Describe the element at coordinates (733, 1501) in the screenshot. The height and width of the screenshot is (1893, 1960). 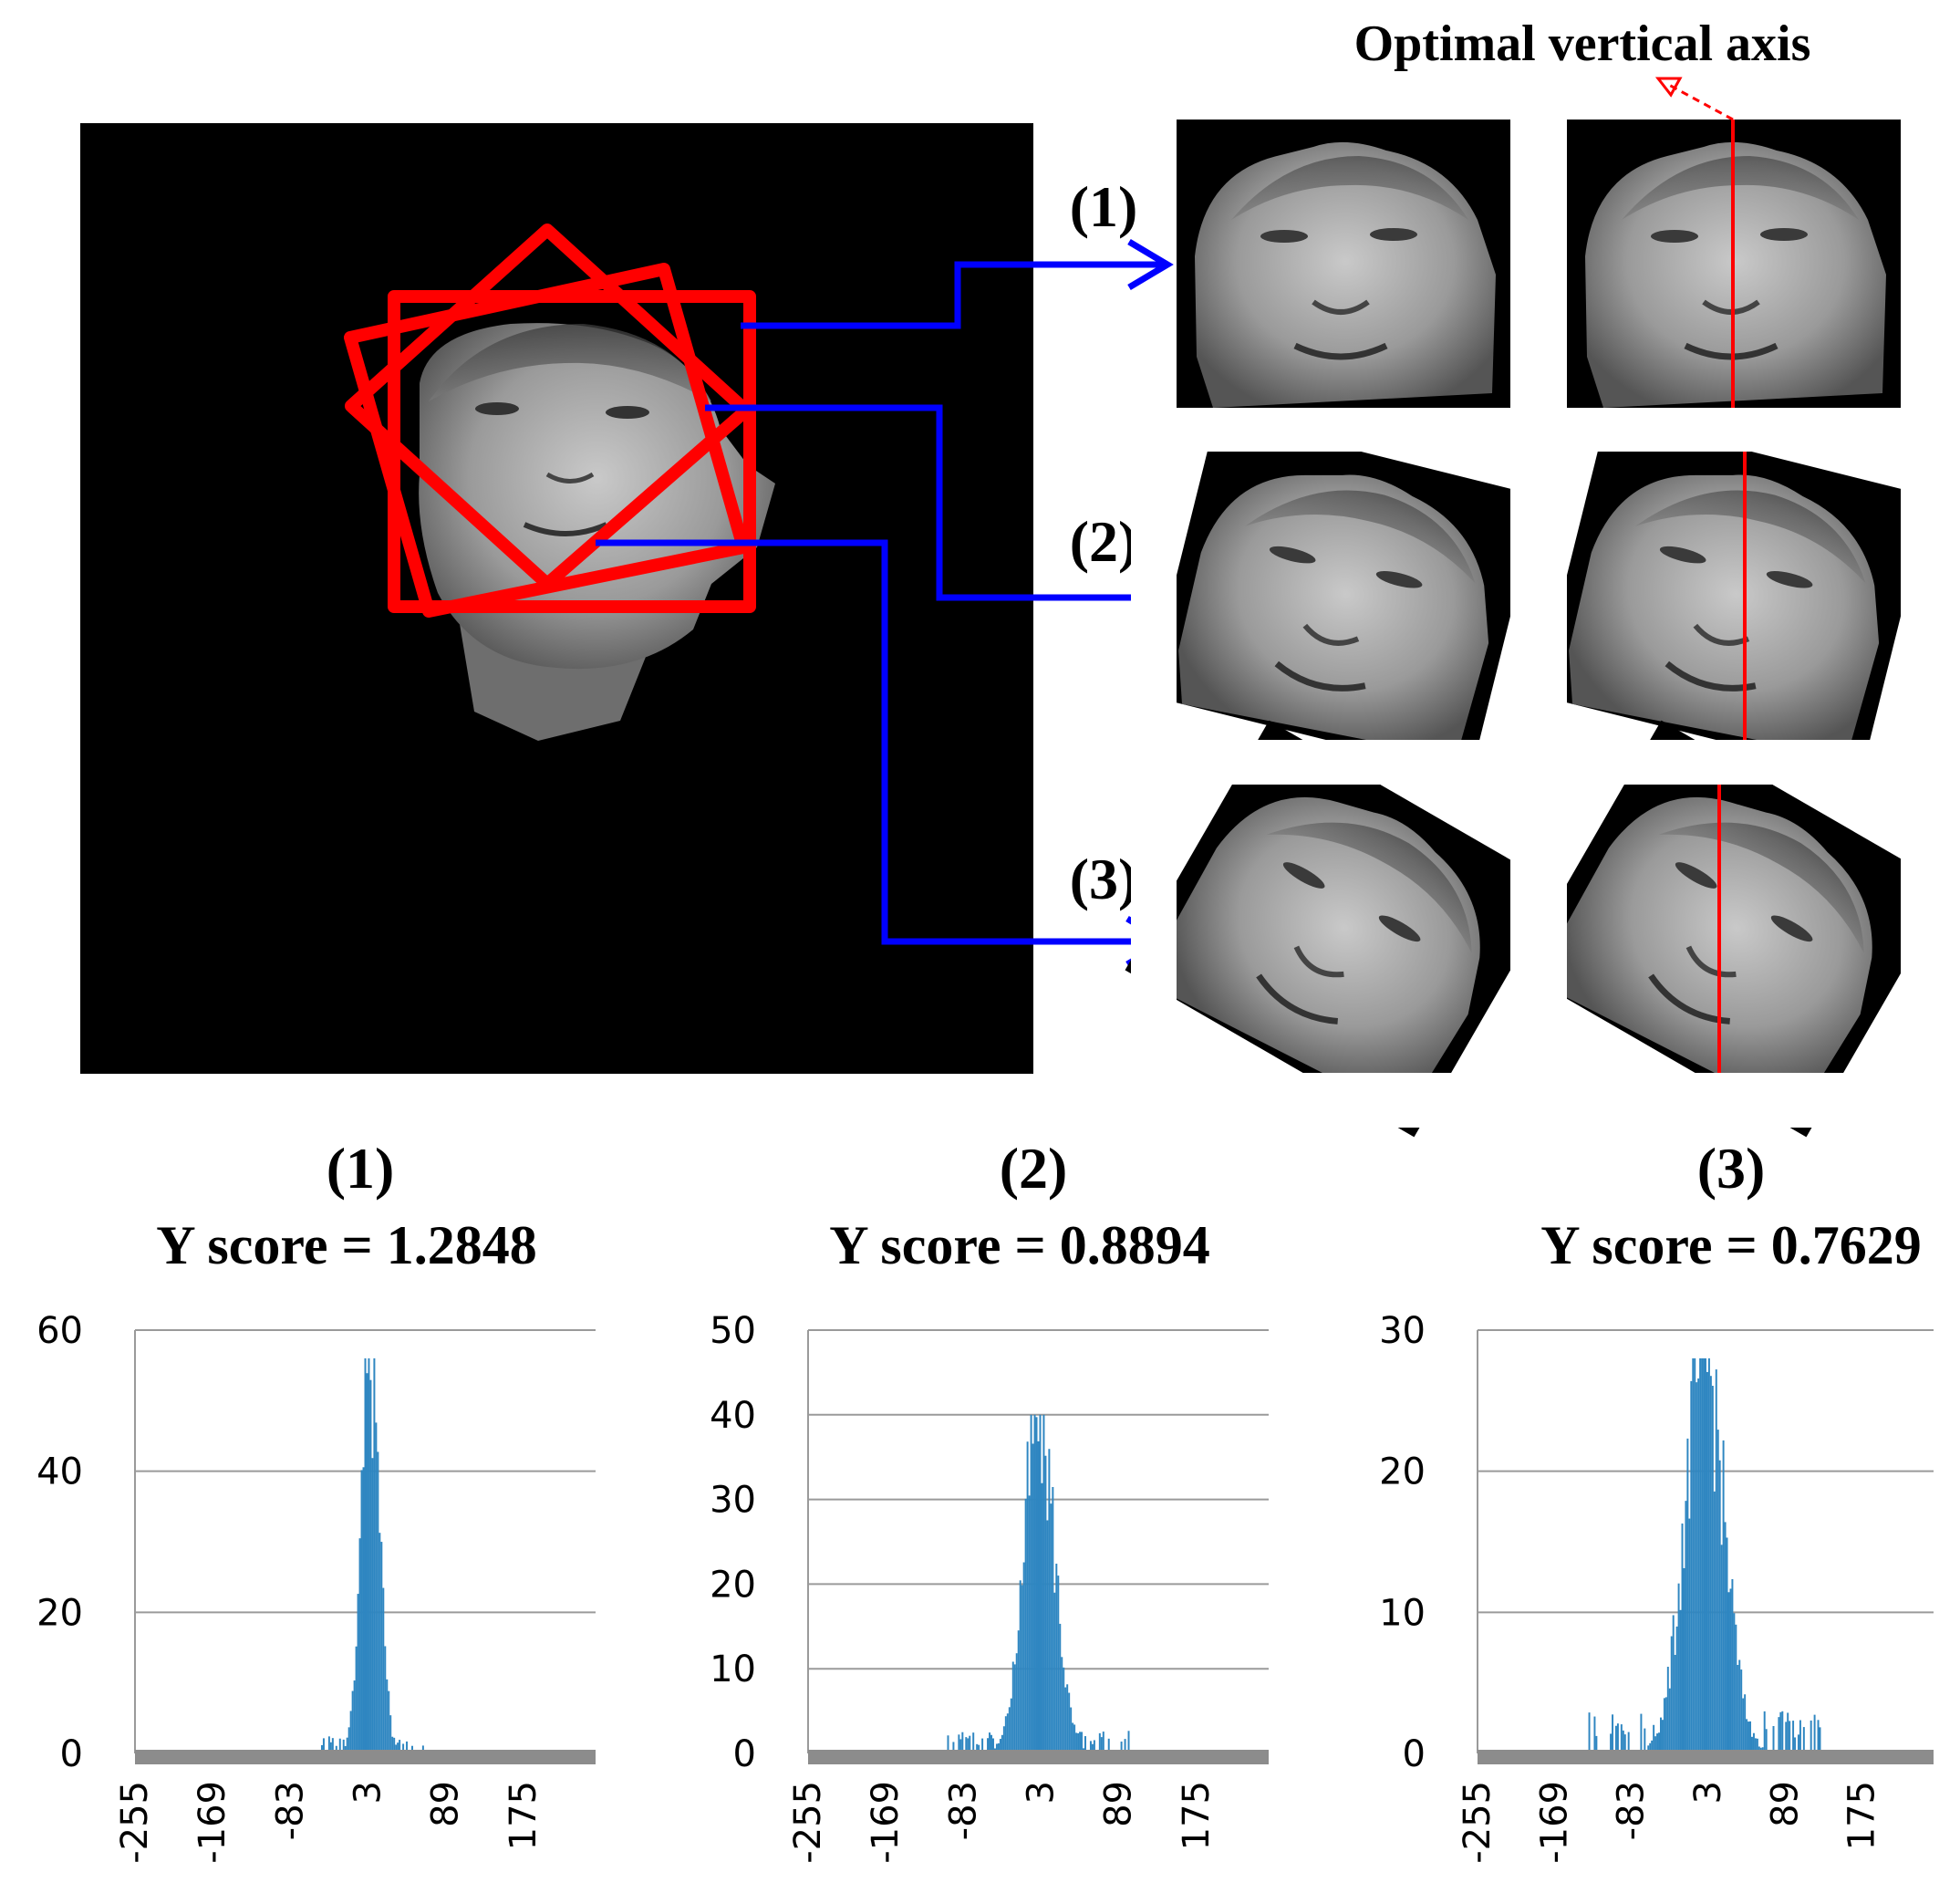
I see `y-tick-label: 30` at that location.